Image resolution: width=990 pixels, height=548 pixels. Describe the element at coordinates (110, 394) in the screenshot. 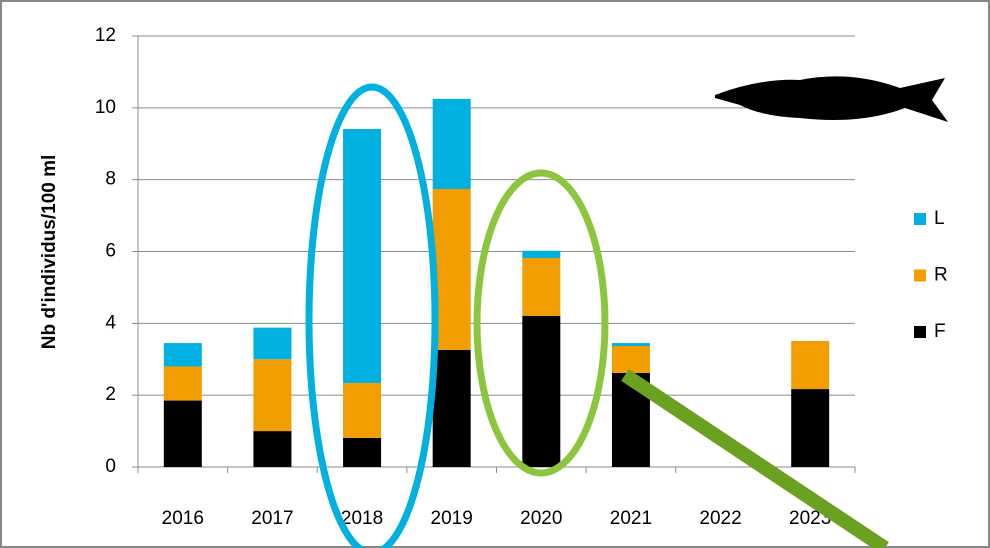

I see `y-tick-label: 2` at that location.